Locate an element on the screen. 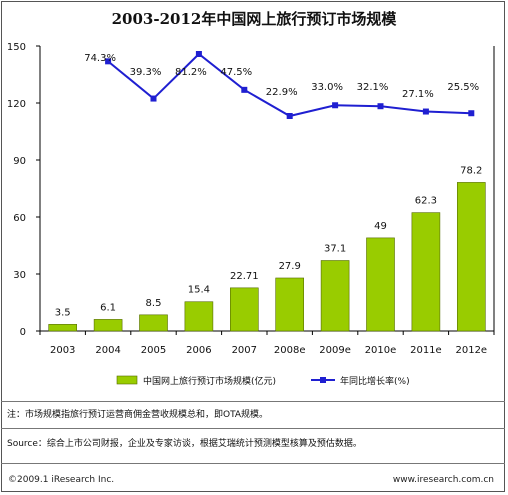  legend-line-marker is located at coordinates (323, 380).